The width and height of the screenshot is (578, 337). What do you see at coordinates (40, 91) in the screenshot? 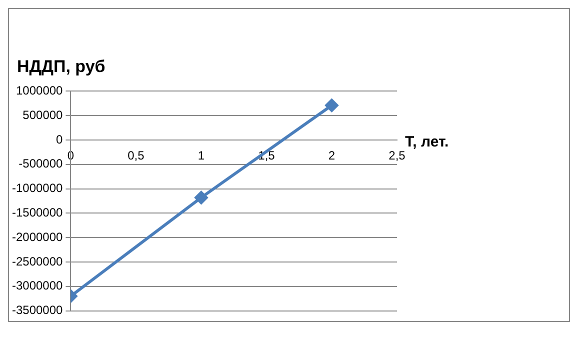
I see `y-tick-label: 1000000` at bounding box center [40, 91].